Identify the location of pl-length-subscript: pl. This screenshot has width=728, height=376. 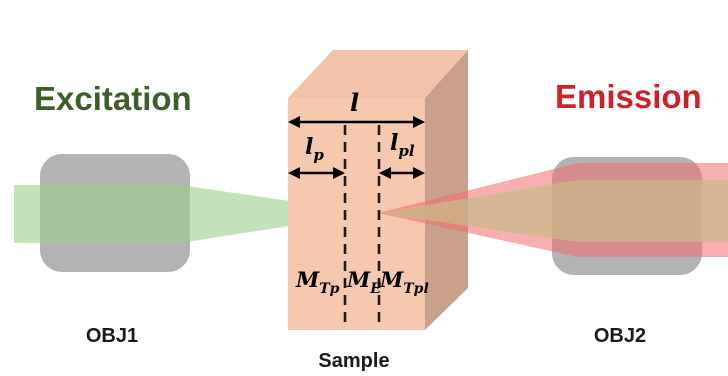
(406, 151).